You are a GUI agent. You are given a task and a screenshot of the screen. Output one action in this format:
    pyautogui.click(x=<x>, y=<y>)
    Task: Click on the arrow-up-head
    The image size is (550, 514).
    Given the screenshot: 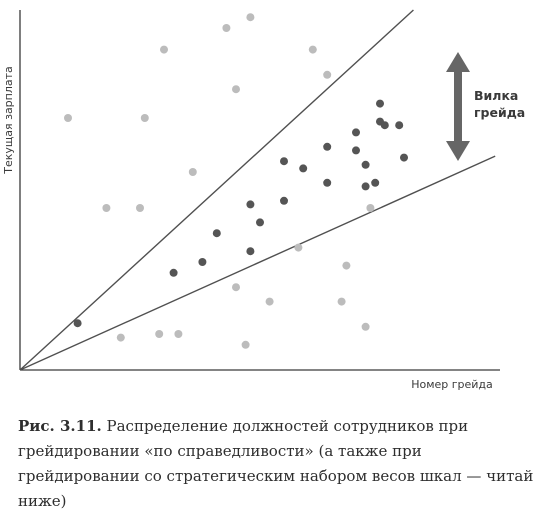 What is the action you would take?
    pyautogui.click(x=458, y=62)
    